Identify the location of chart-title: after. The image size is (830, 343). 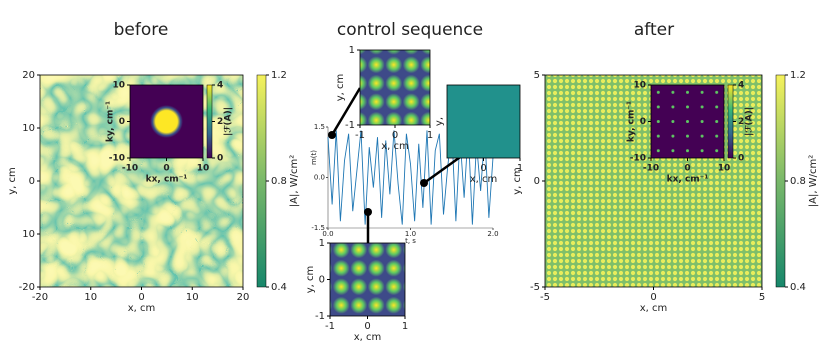
(654, 30).